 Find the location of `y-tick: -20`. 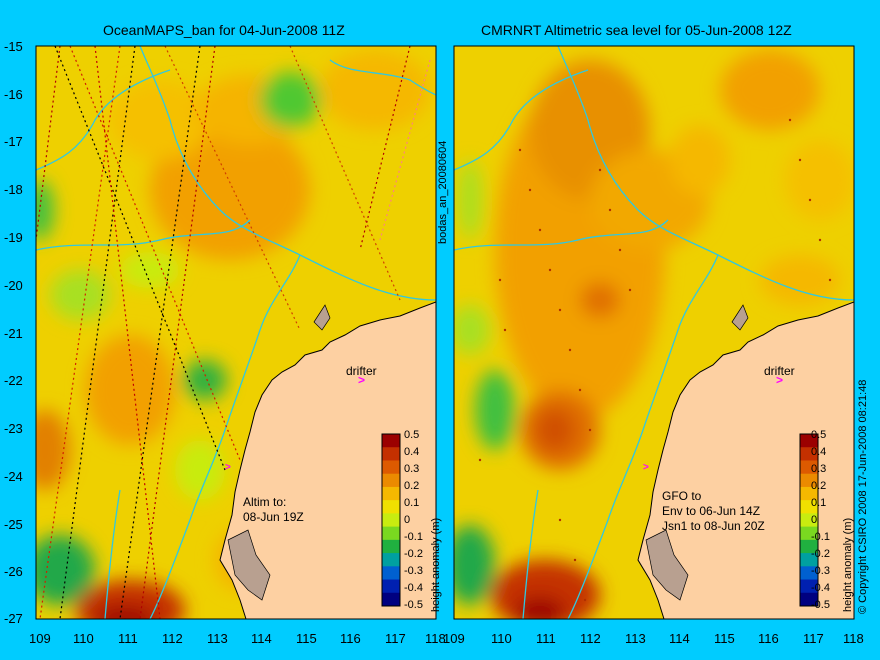

y-tick: -20 is located at coordinates (13, 285).